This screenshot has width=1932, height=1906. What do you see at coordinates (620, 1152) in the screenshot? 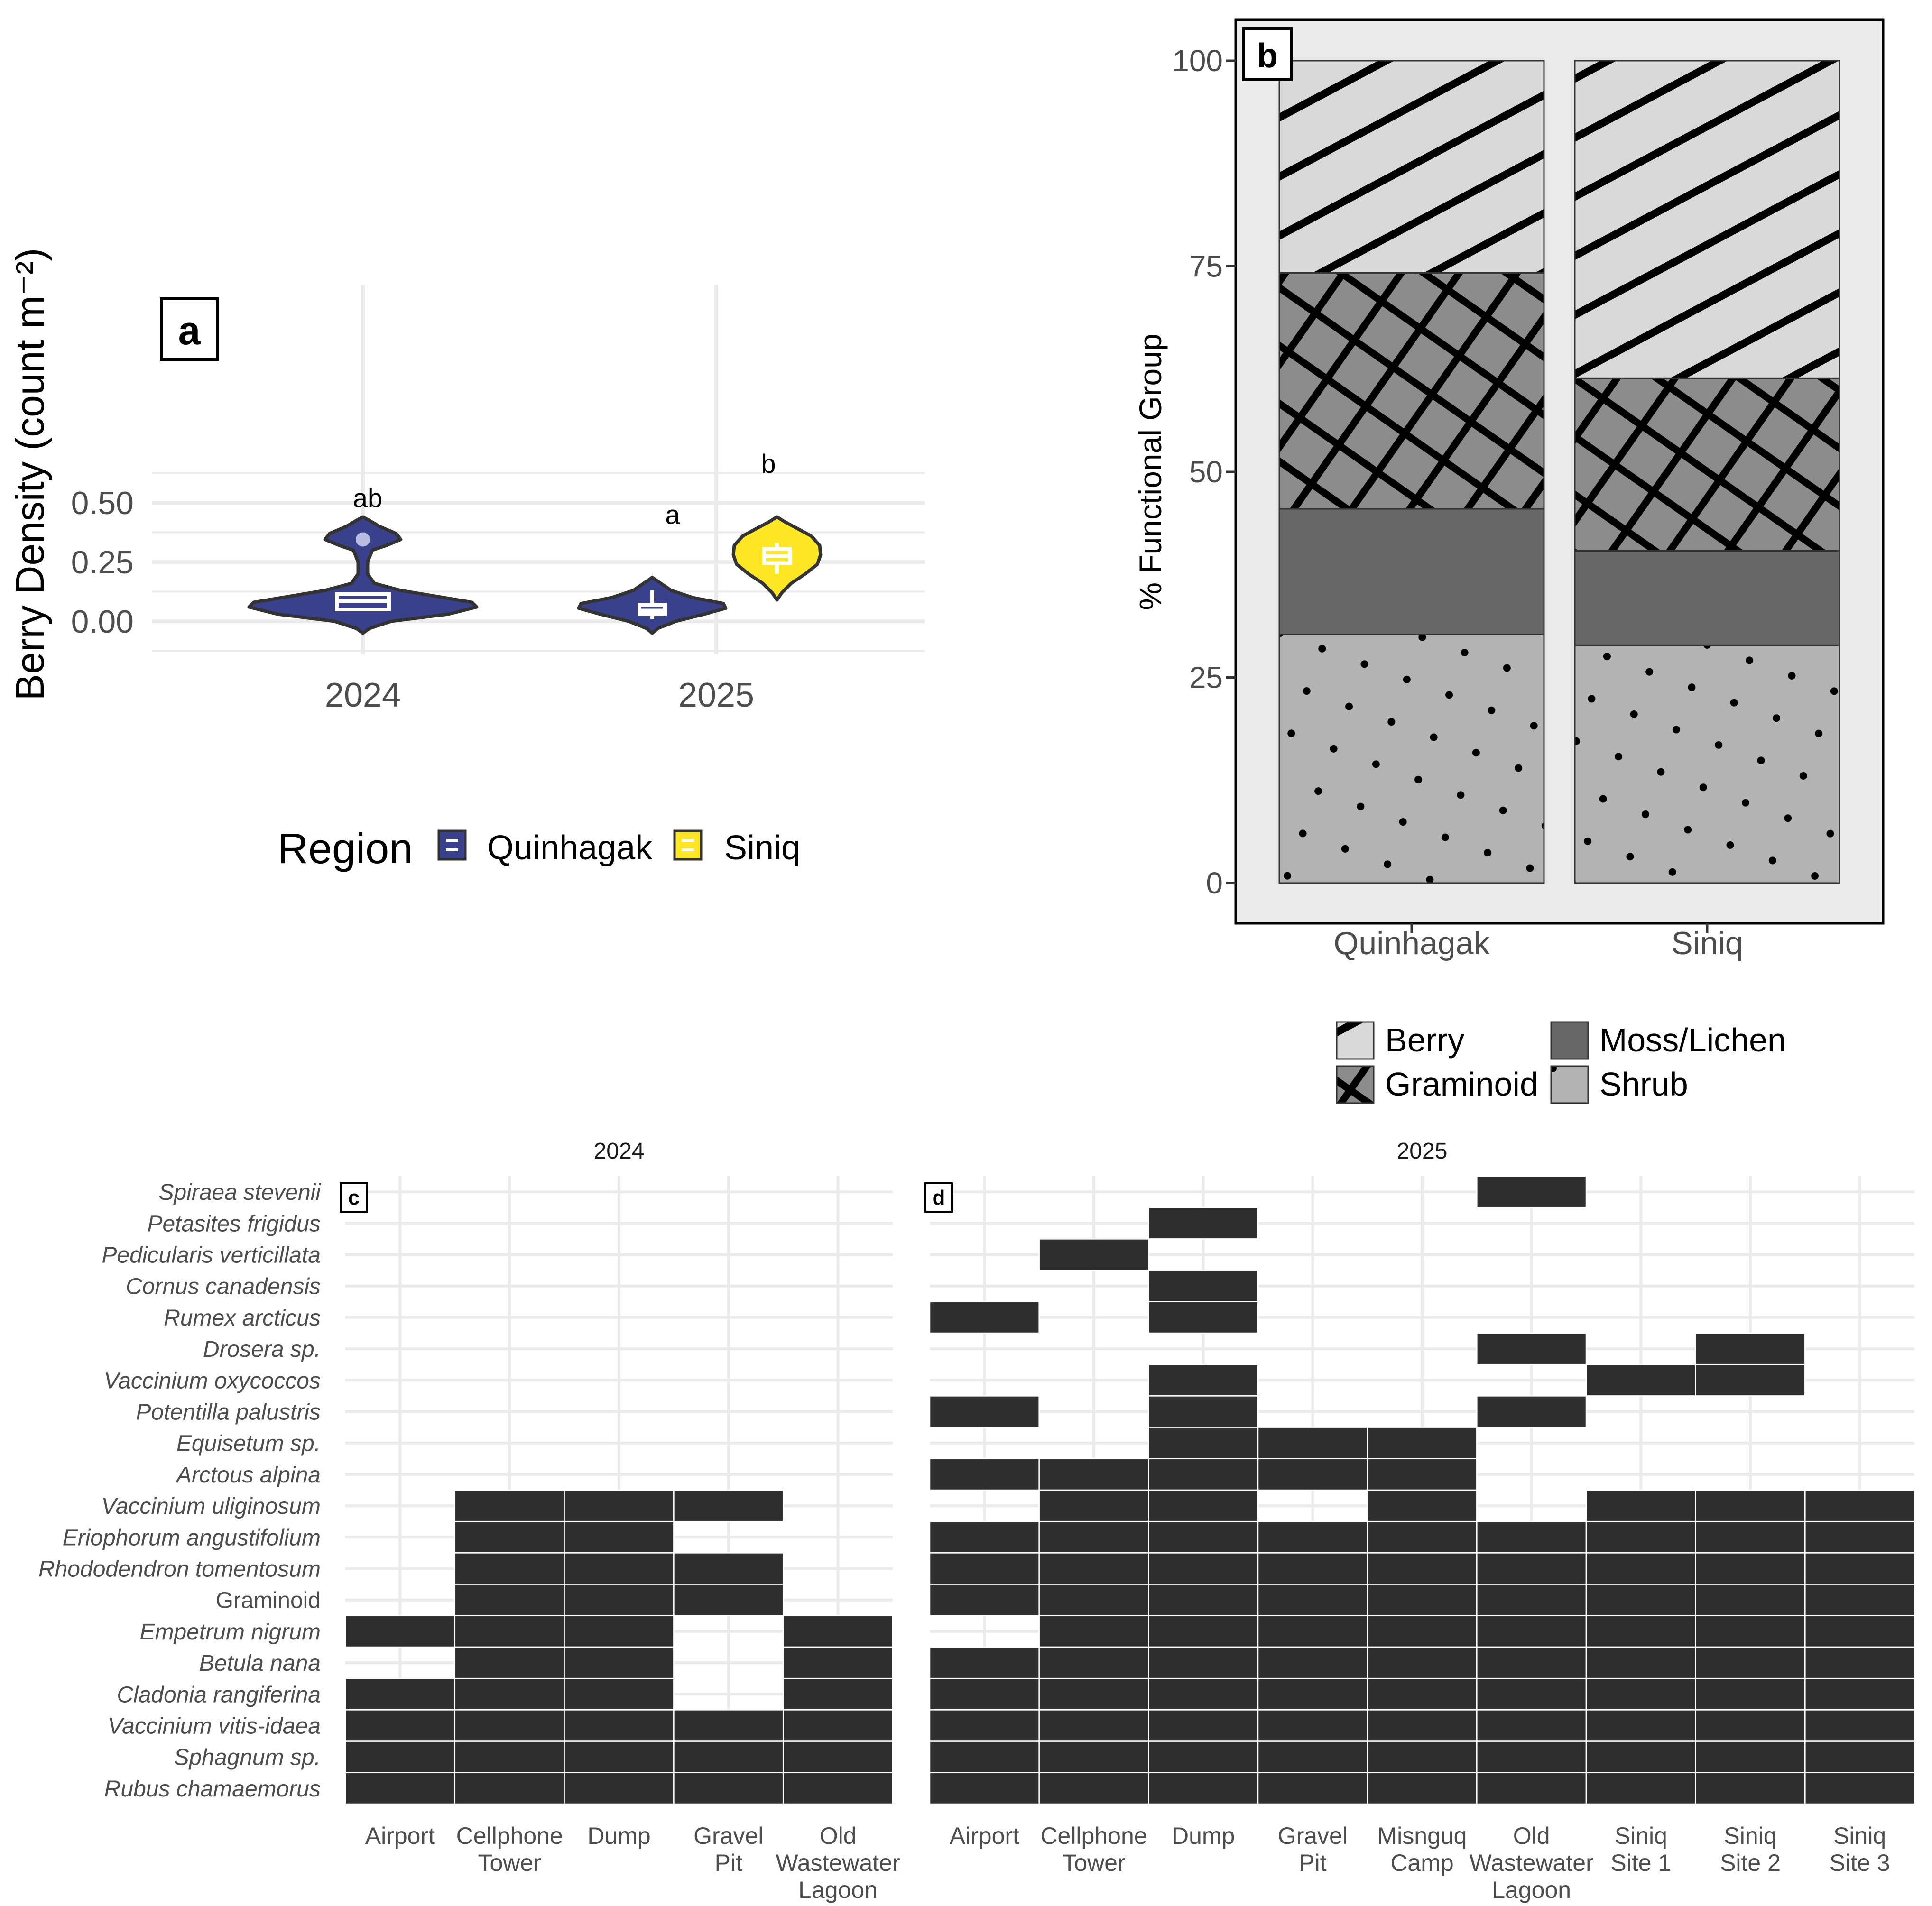
I see `panel-c-strip-title: 2024` at bounding box center [620, 1152].